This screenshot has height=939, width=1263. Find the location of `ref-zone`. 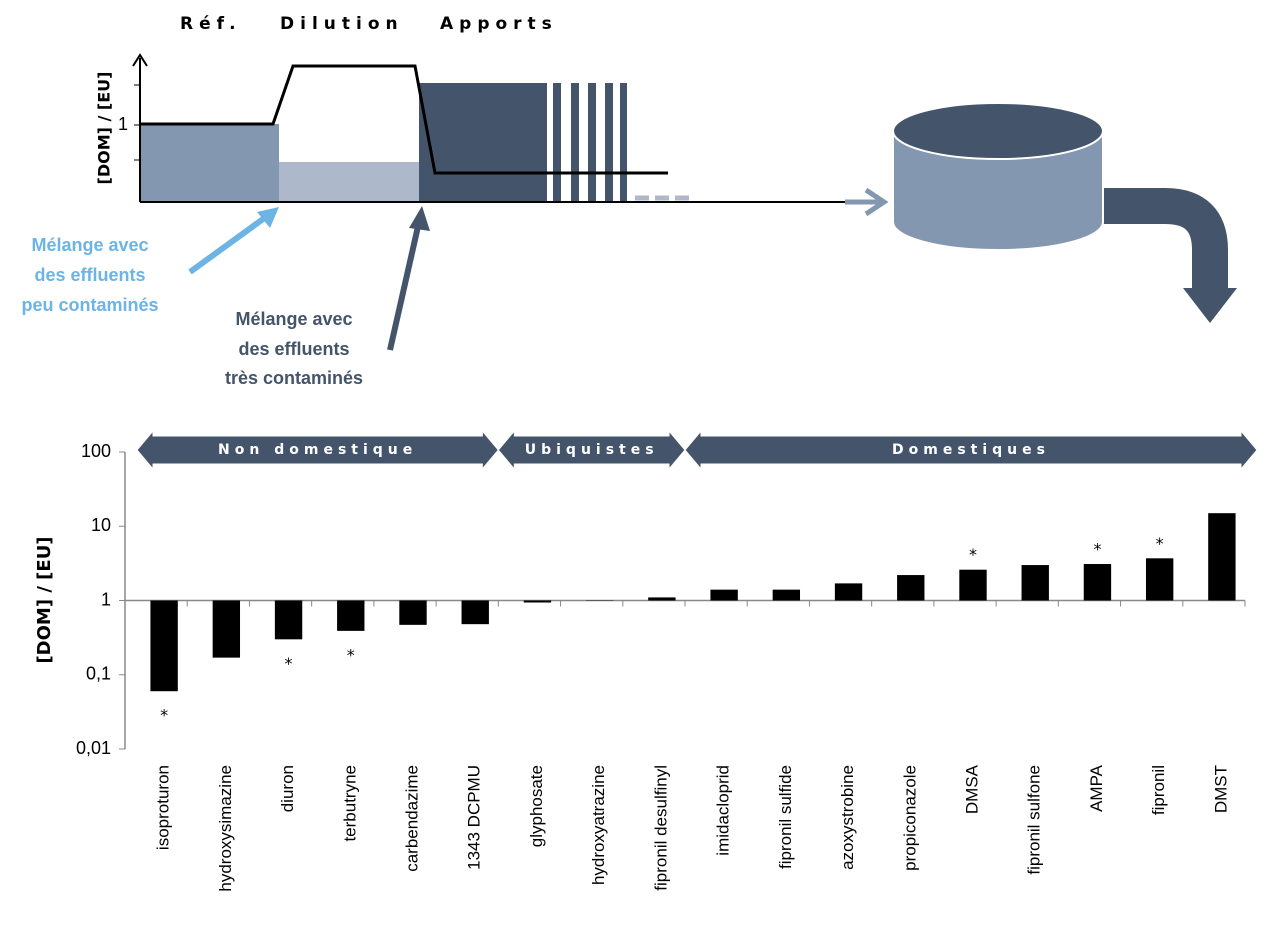

ref-zone is located at coordinates (209, 163).